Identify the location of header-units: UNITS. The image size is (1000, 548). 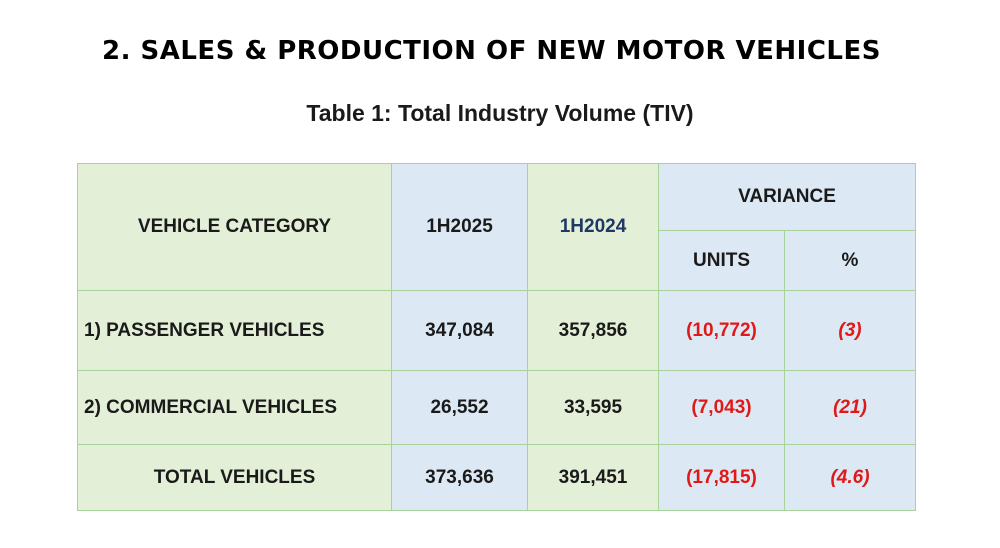
(721, 260).